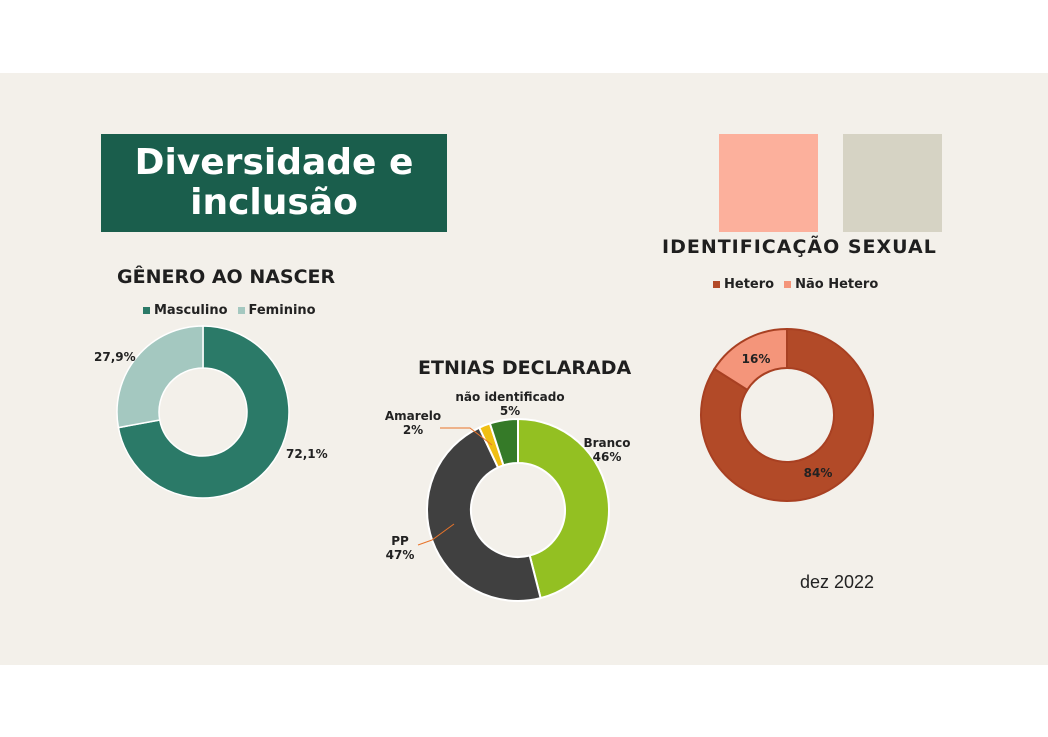 Image resolution: width=1048 pixels, height=737 pixels. What do you see at coordinates (716, 284) in the screenshot?
I see `legend-swatch-hetero` at bounding box center [716, 284].